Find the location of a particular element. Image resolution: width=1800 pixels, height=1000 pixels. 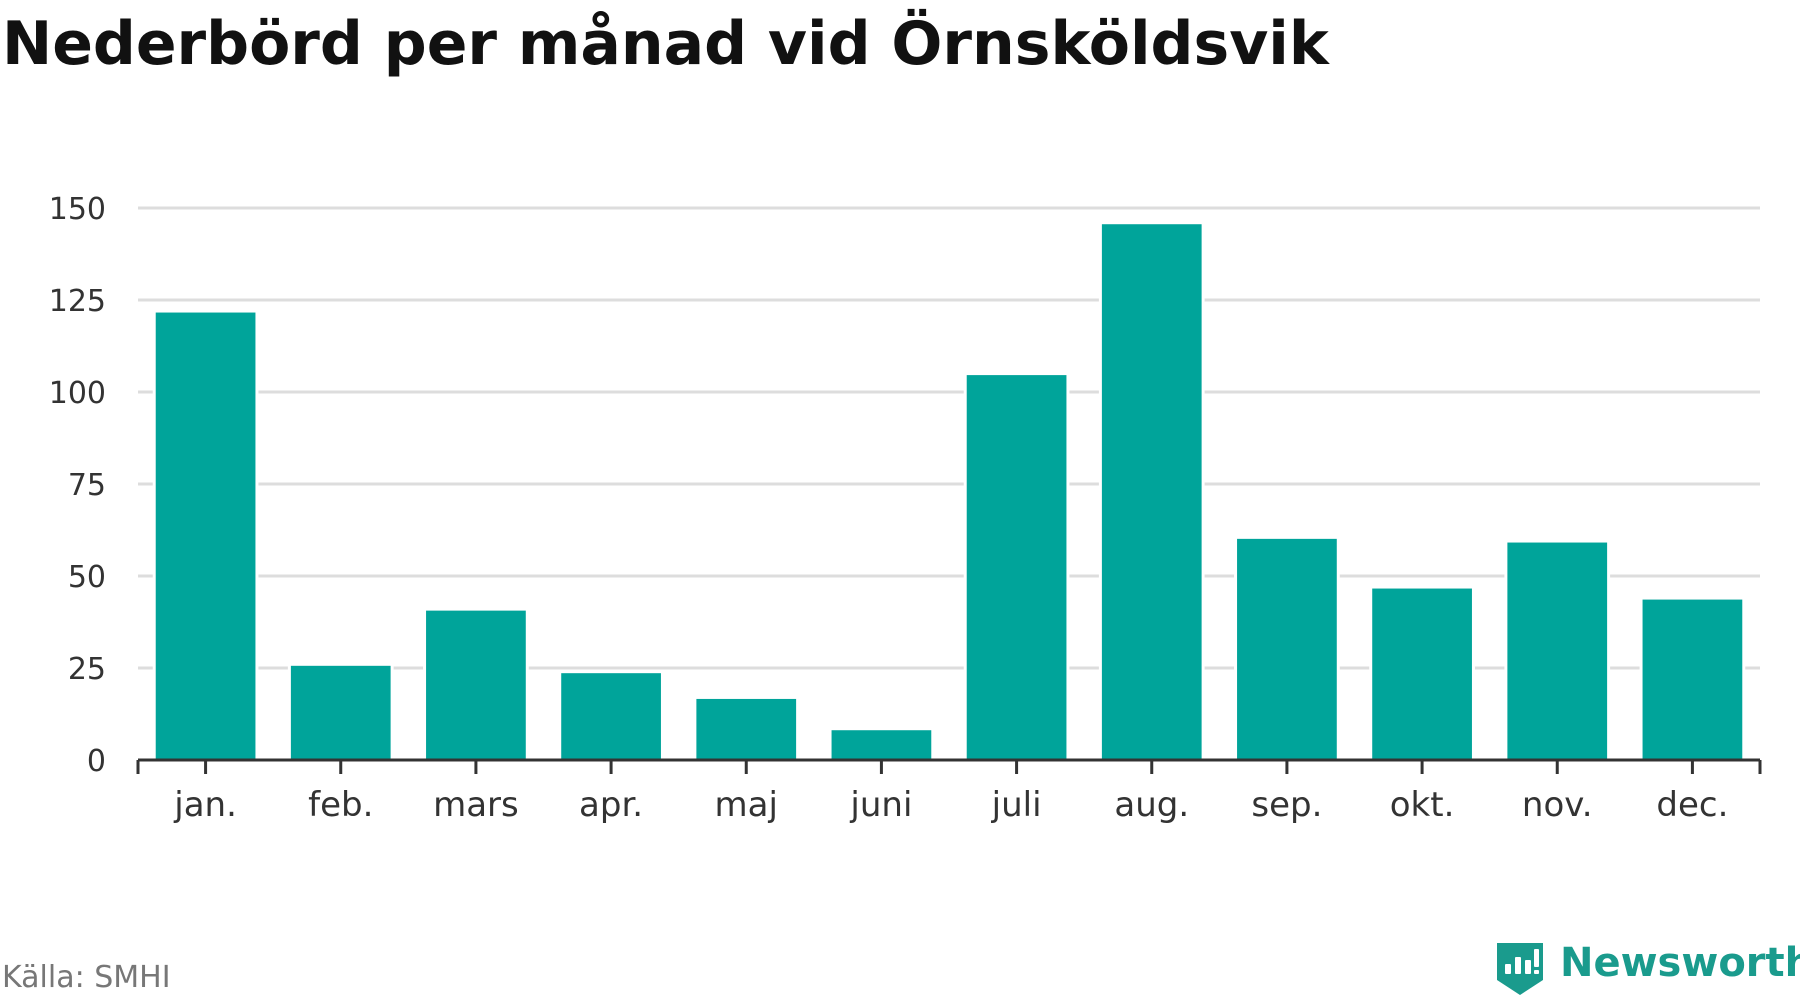

bar-feb is located at coordinates (340, 712).